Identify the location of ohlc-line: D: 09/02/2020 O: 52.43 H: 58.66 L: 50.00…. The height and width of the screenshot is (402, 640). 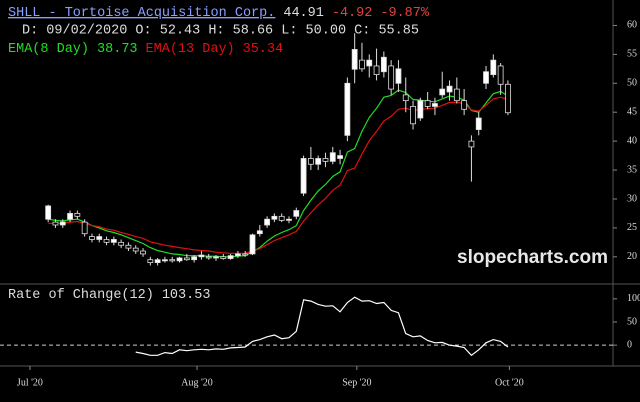
(220, 31).